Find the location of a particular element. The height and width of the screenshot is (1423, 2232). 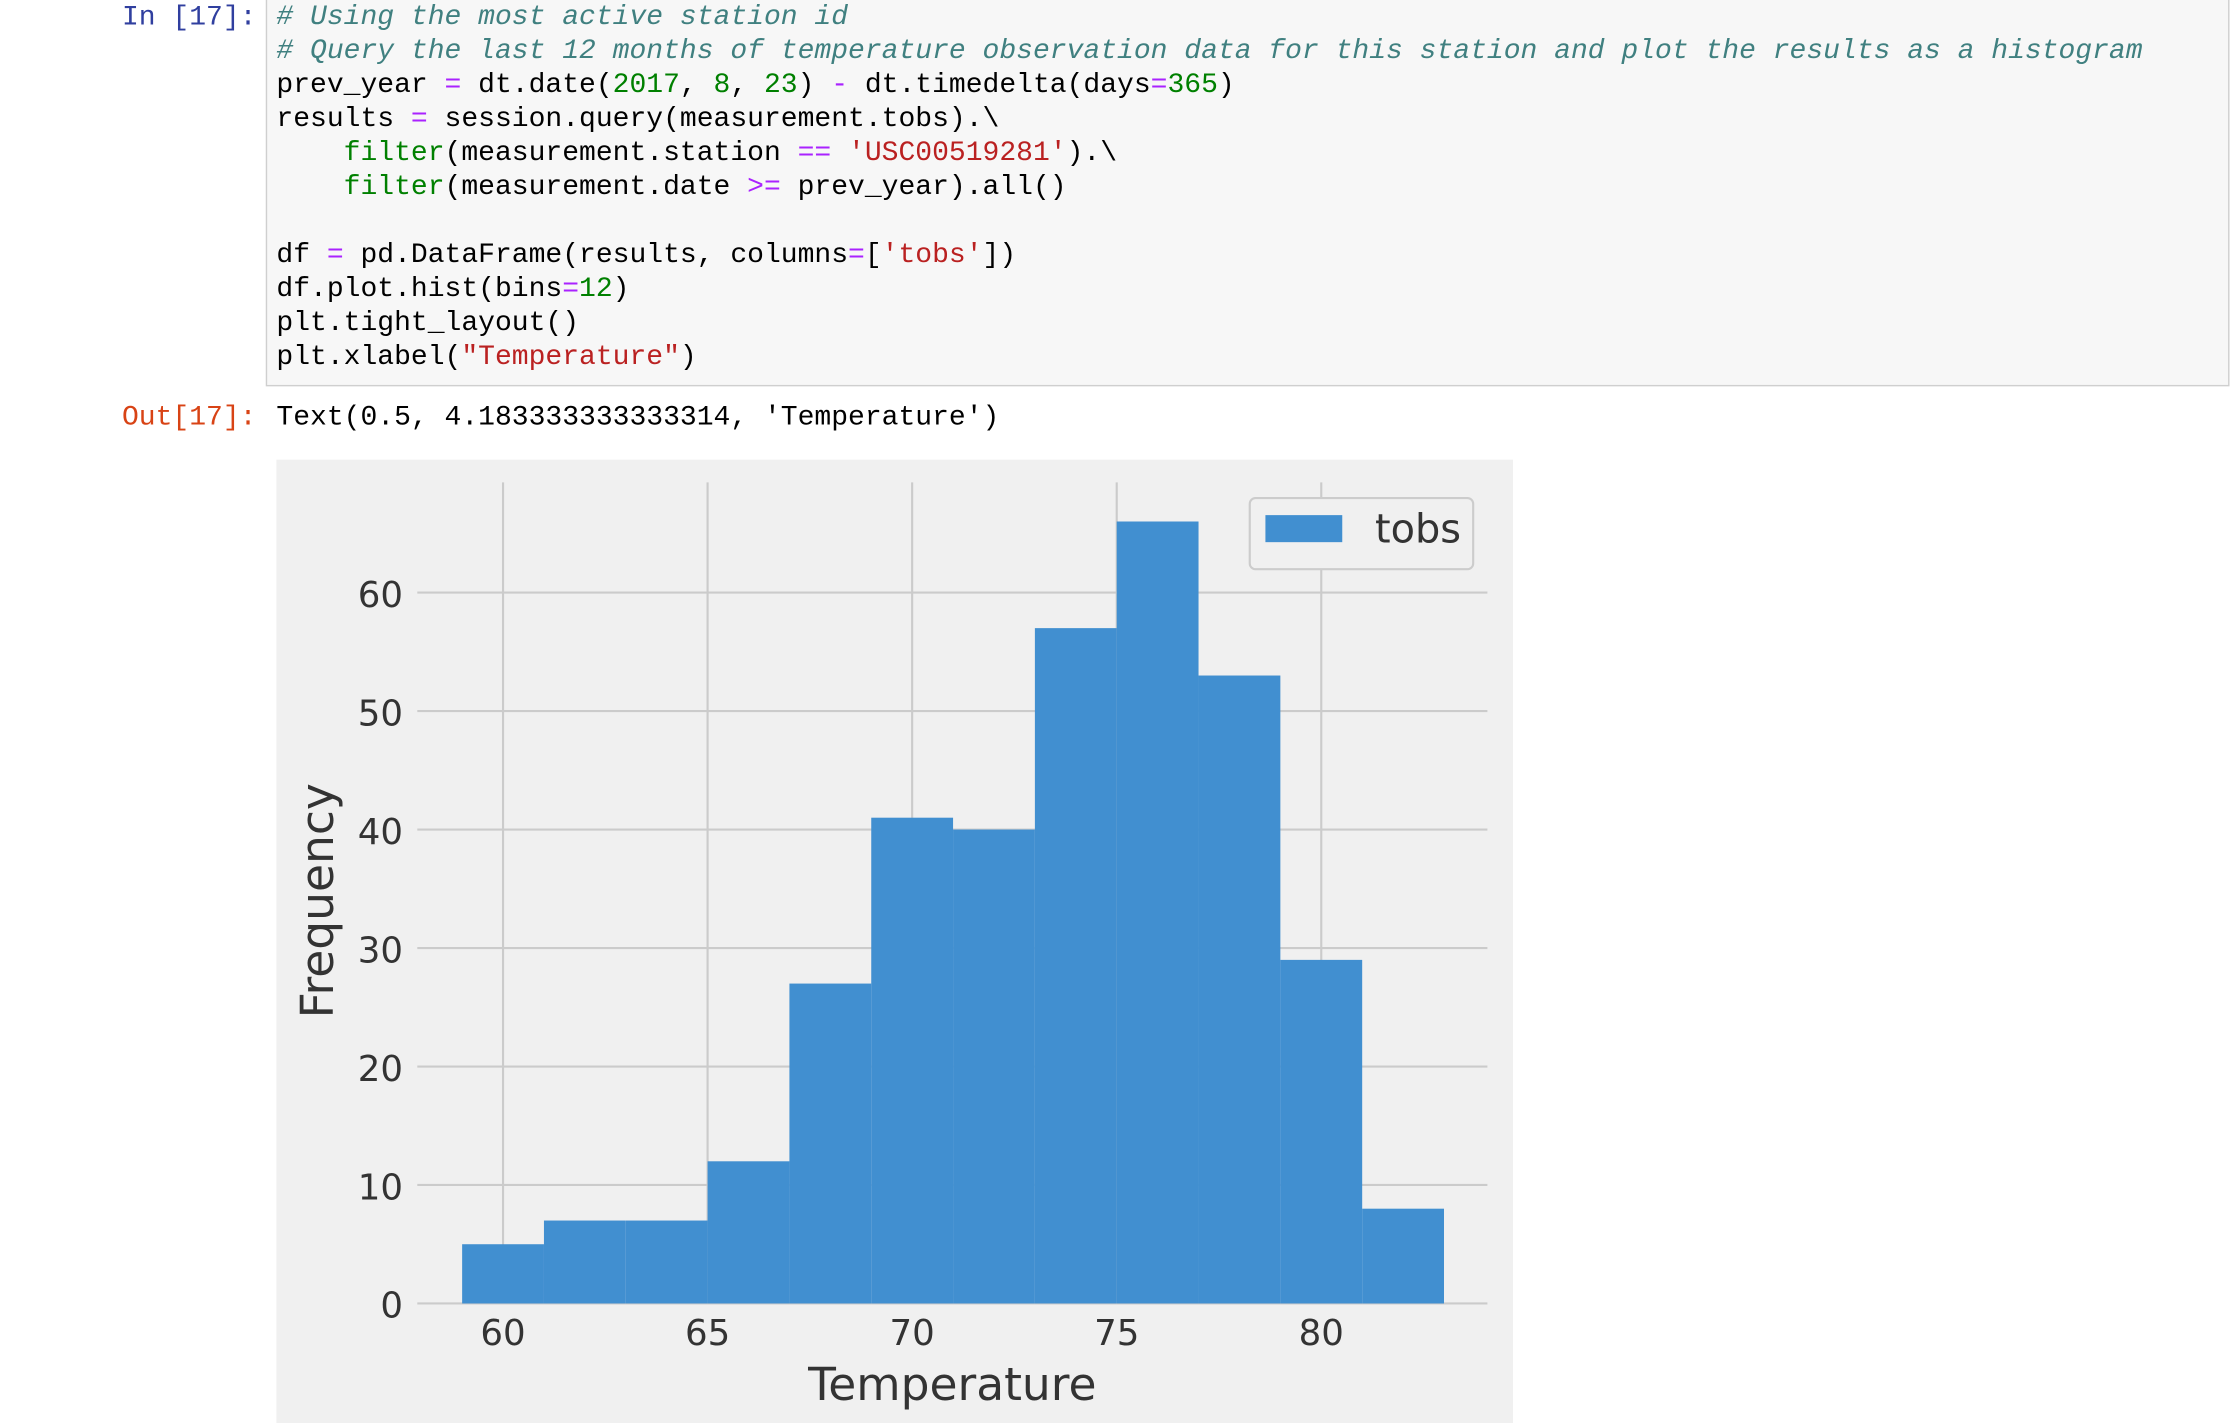

code-token: dt.timedelta(days is located at coordinates (999, 86).